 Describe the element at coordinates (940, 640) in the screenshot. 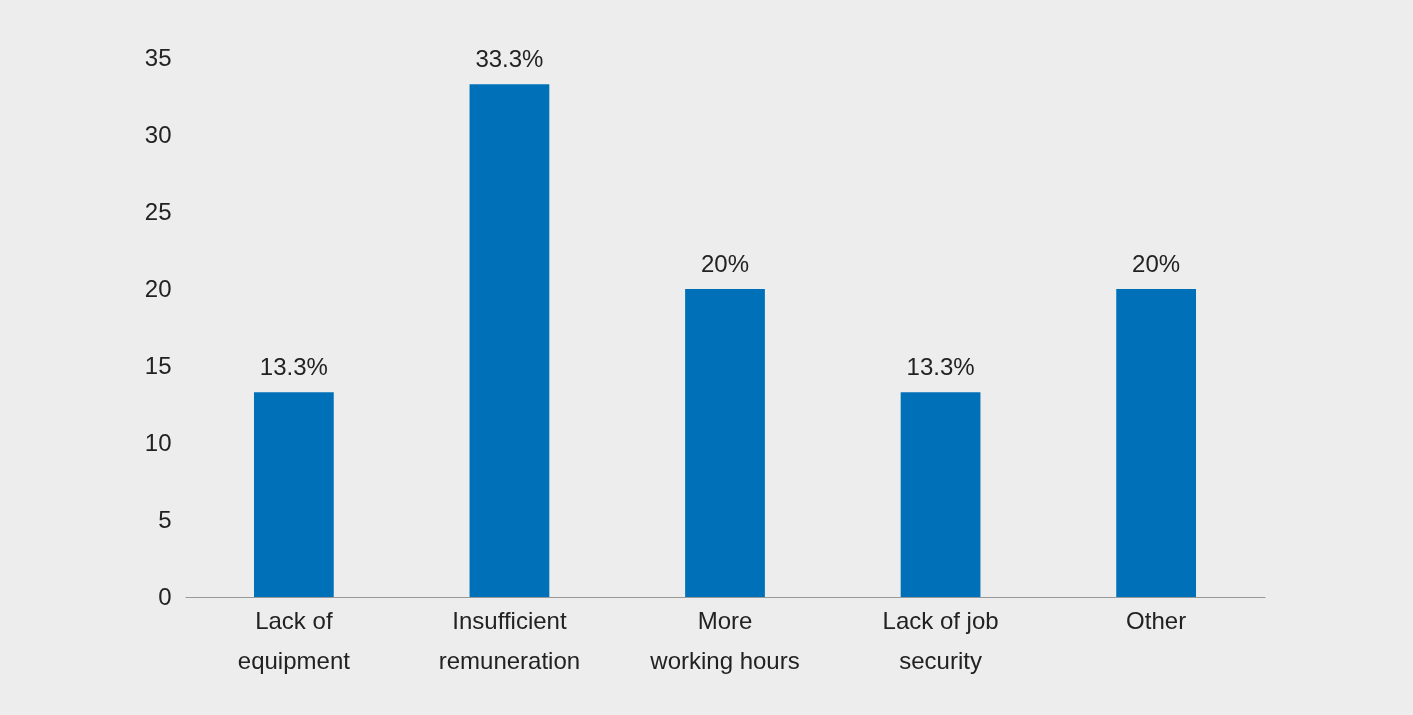

I see `x-tick-label: Lack of job security` at that location.